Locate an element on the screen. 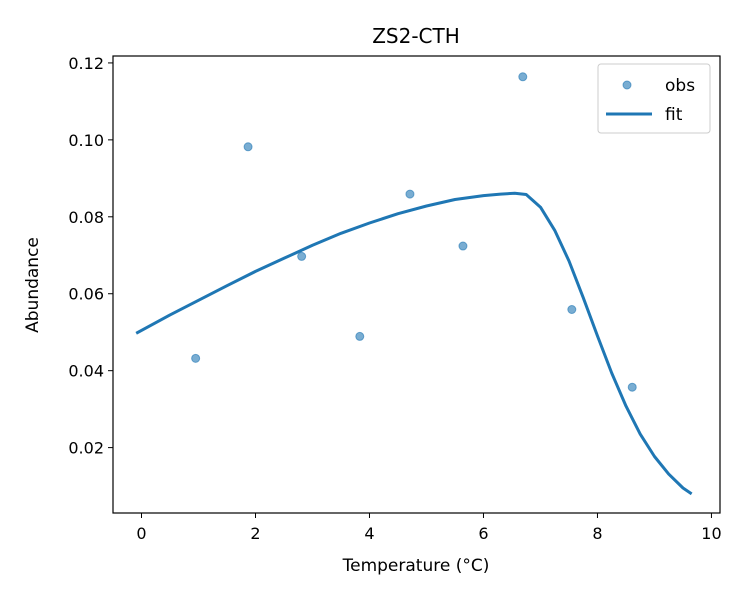 This screenshot has height=600, width=750. y-tick-label: 0.12 is located at coordinates (86, 63).